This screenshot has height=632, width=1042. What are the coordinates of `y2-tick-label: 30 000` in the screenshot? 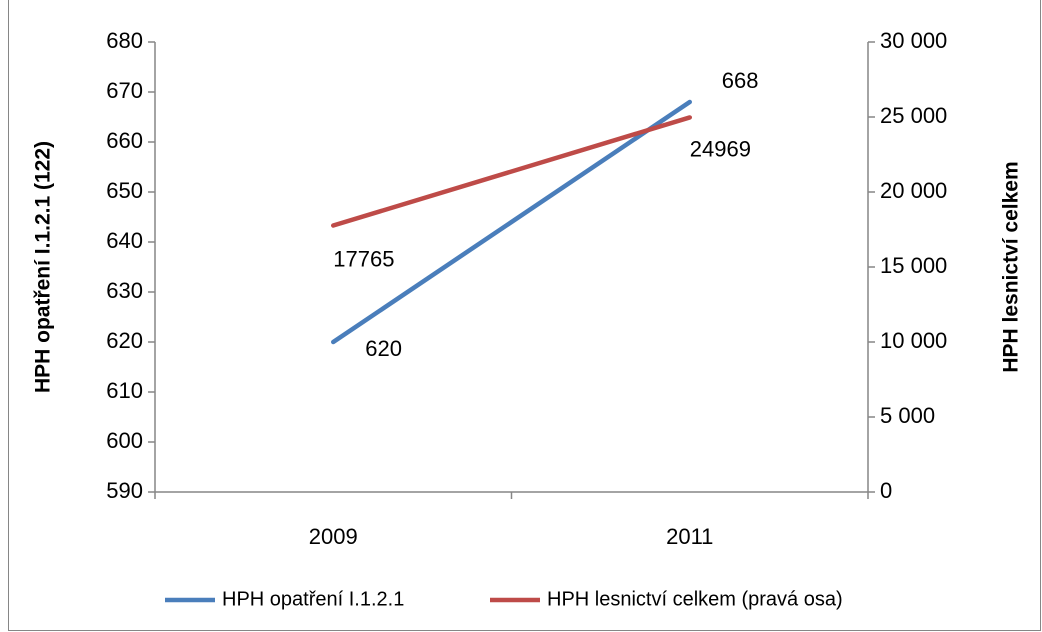 It's located at (913, 40).